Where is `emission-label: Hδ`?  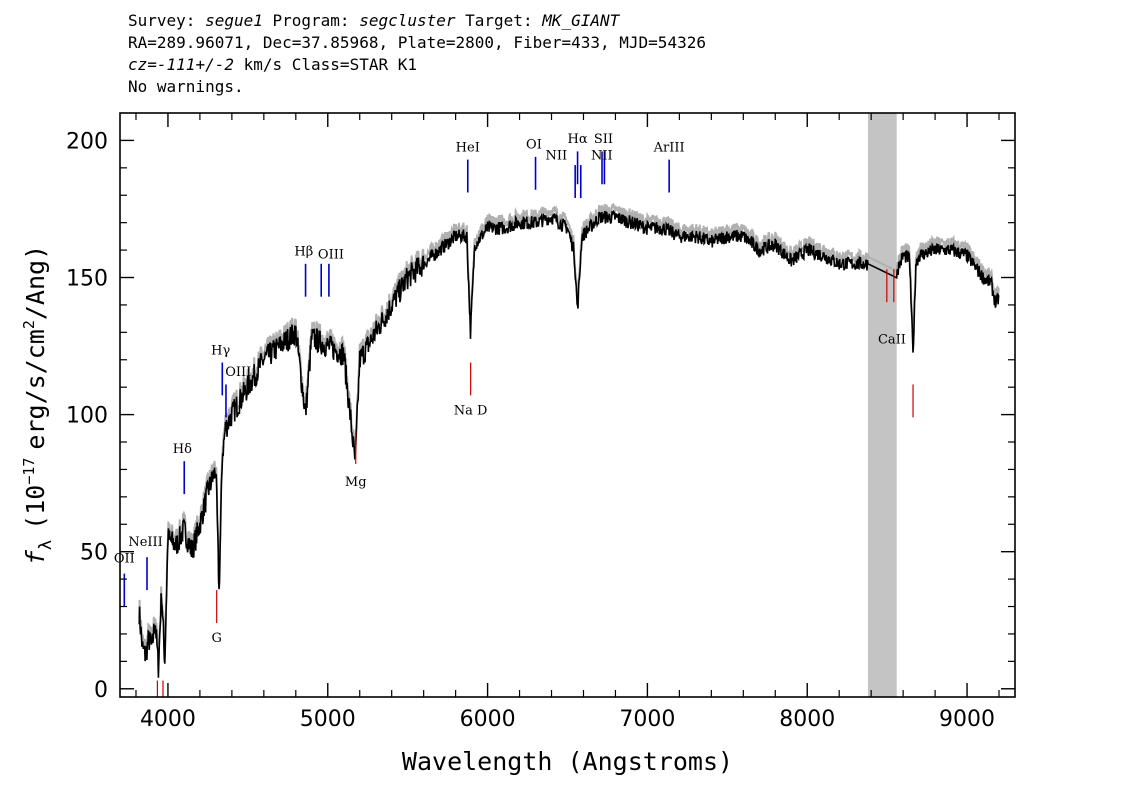
emission-label: Hδ is located at coordinates (182, 449).